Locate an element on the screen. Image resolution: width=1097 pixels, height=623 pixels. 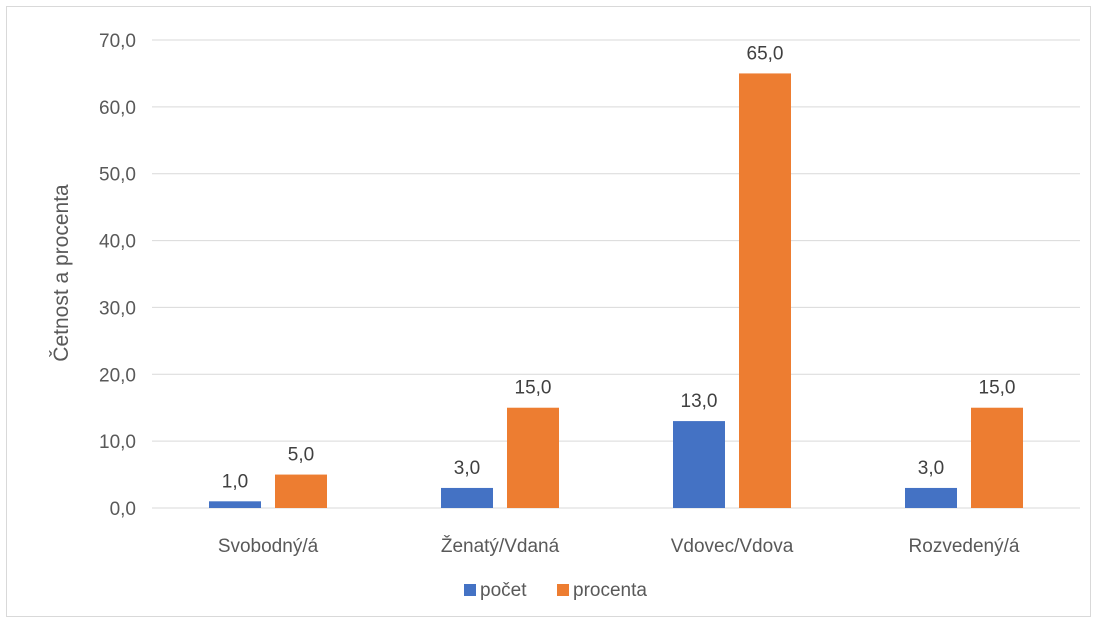
legend-swatch-procenta is located at coordinates (563, 590).